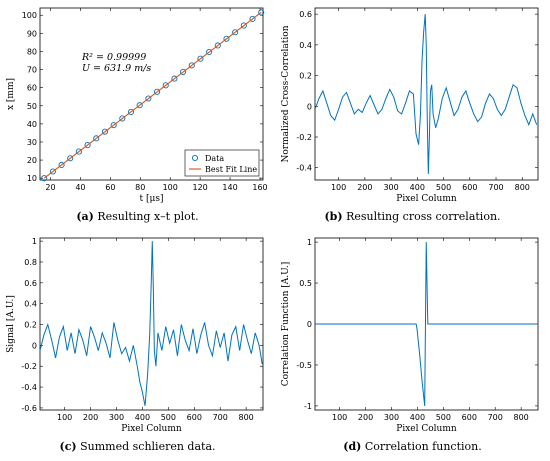 The width and height of the screenshot is (550, 461). What do you see at coordinates (110, 187) in the screenshot?
I see `x-tick-label: 60` at bounding box center [110, 187].